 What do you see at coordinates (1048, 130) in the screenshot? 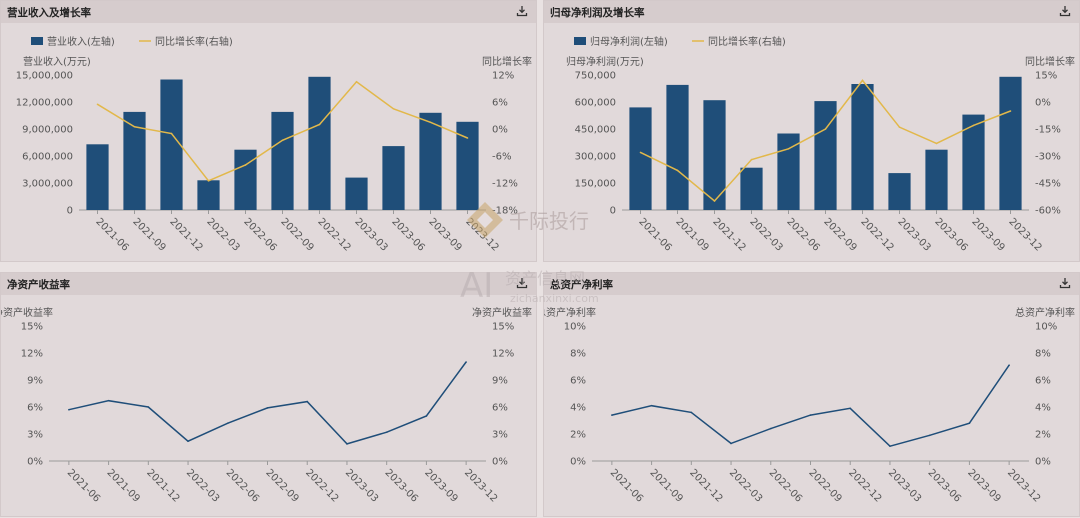
I see `right-tick-label: -15%` at bounding box center [1048, 130].